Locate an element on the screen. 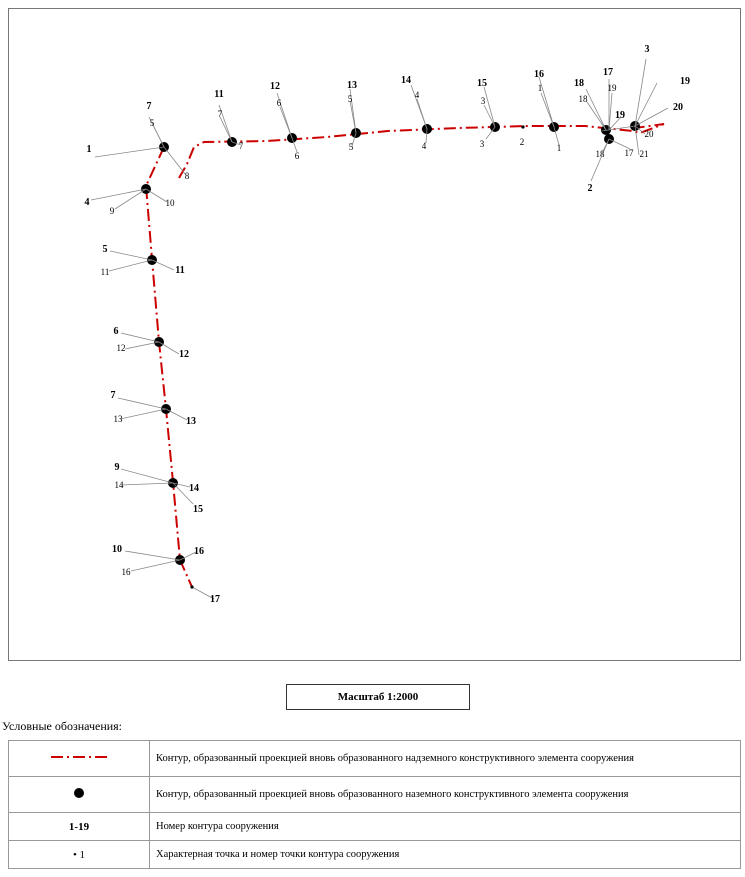 Image resolution: width=745 pixels, height=877 pixels. contour-number-label: 6 is located at coordinates (116, 331).